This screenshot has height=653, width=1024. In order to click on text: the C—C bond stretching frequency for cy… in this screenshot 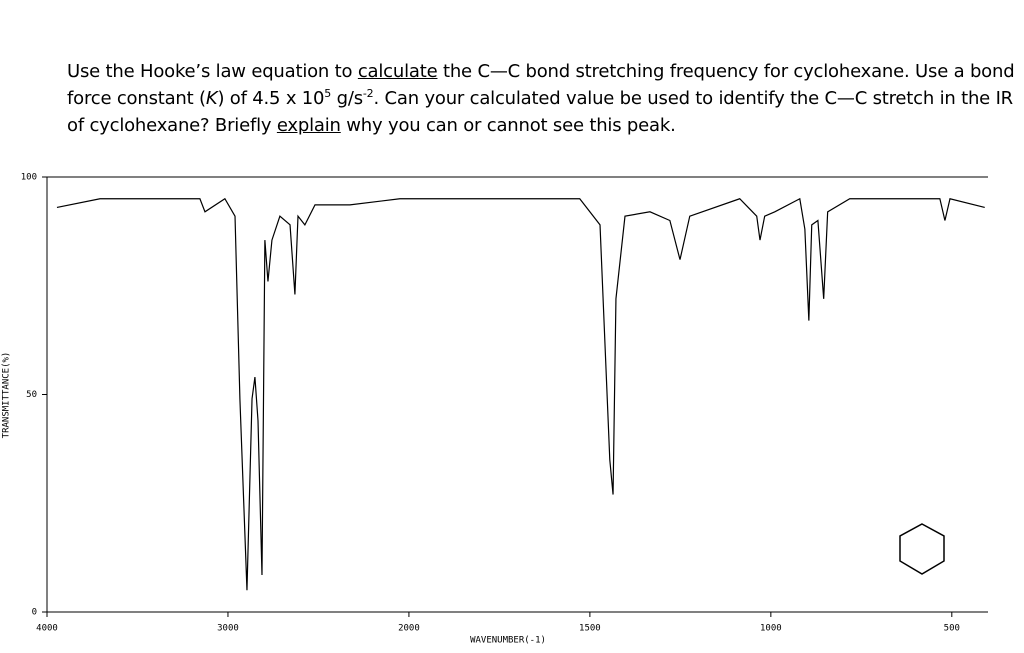, I will do `click(541, 85)`.